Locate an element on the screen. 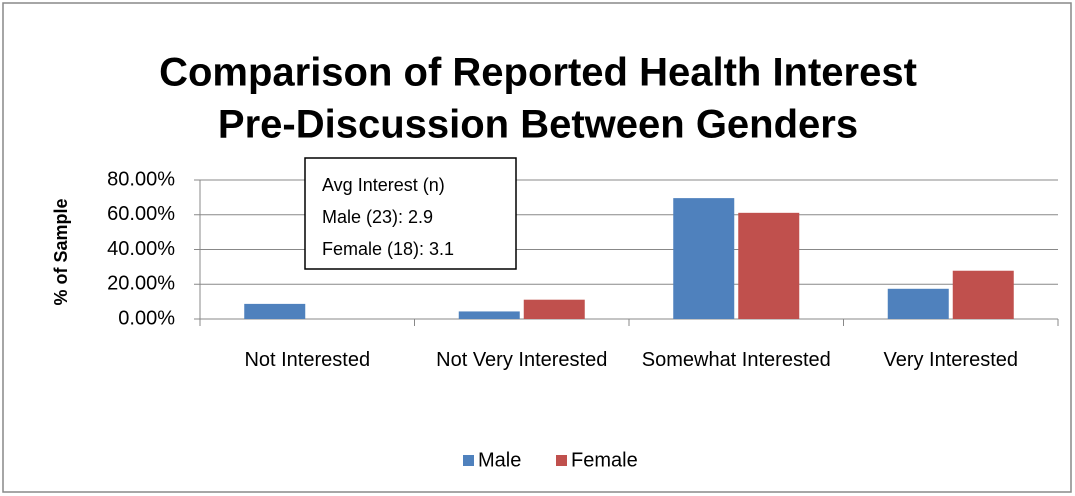 The width and height of the screenshot is (1075, 496). annotation-text: Female (18): 3.1 is located at coordinates (388, 249).